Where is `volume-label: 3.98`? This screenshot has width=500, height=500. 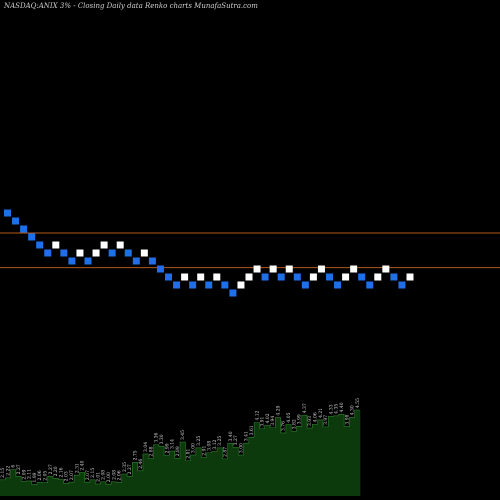 volume-label: 3.98 is located at coordinates (347, 419).